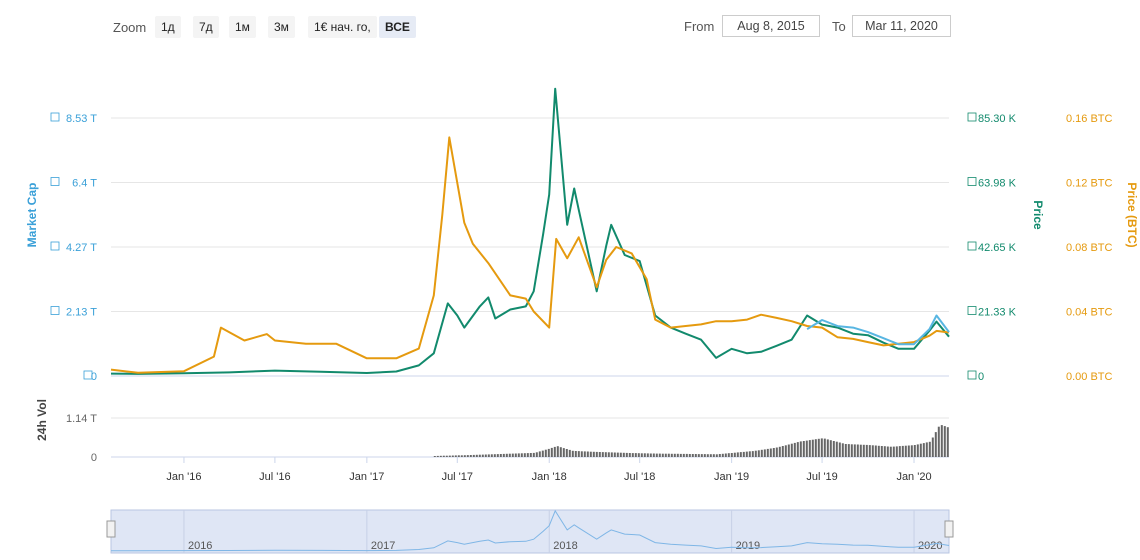 This screenshot has width=1140, height=560. I want to click on to-date-input, so click(901, 26).